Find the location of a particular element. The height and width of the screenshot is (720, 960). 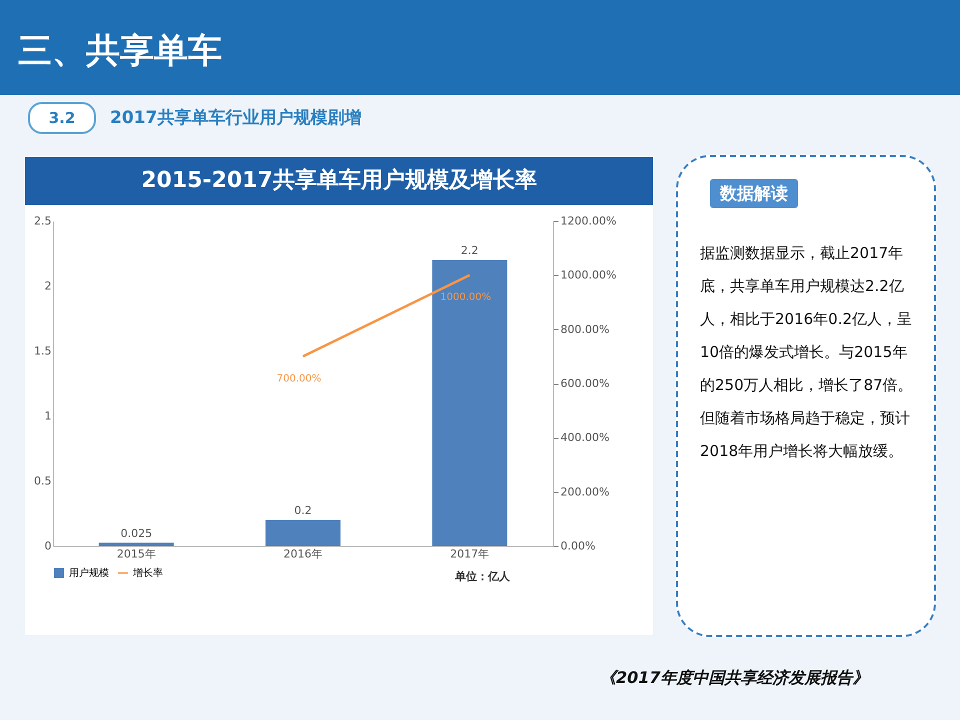

data-label: 0.025 is located at coordinates (136, 533).